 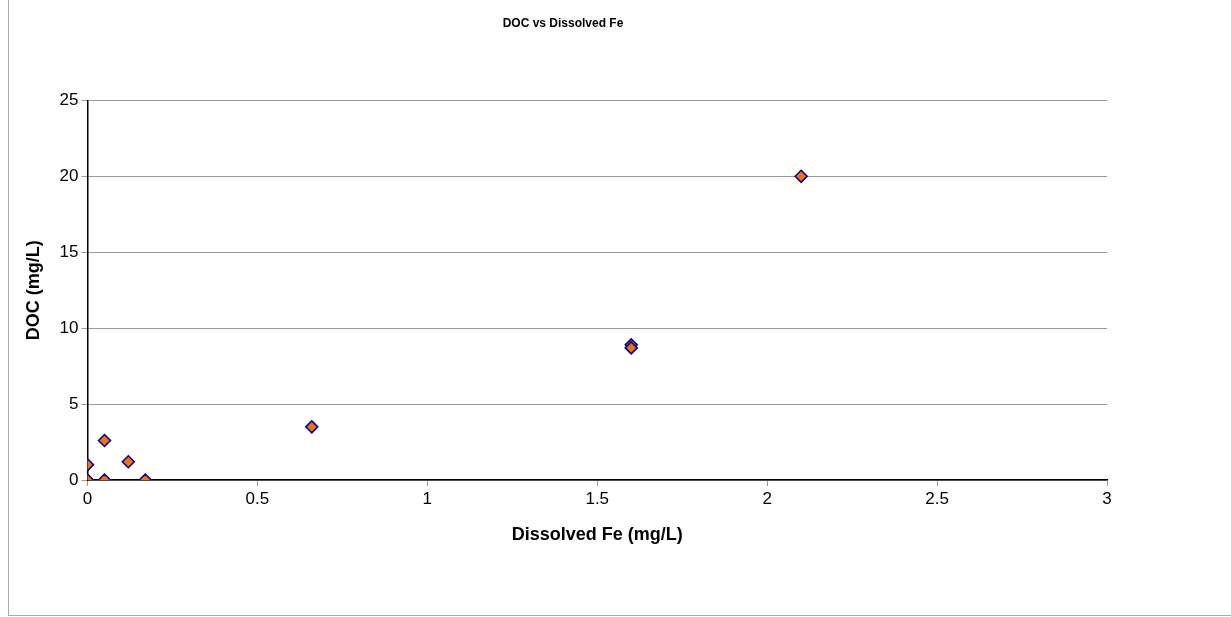 What do you see at coordinates (69, 176) in the screenshot?
I see `y-tick-label: 20` at bounding box center [69, 176].